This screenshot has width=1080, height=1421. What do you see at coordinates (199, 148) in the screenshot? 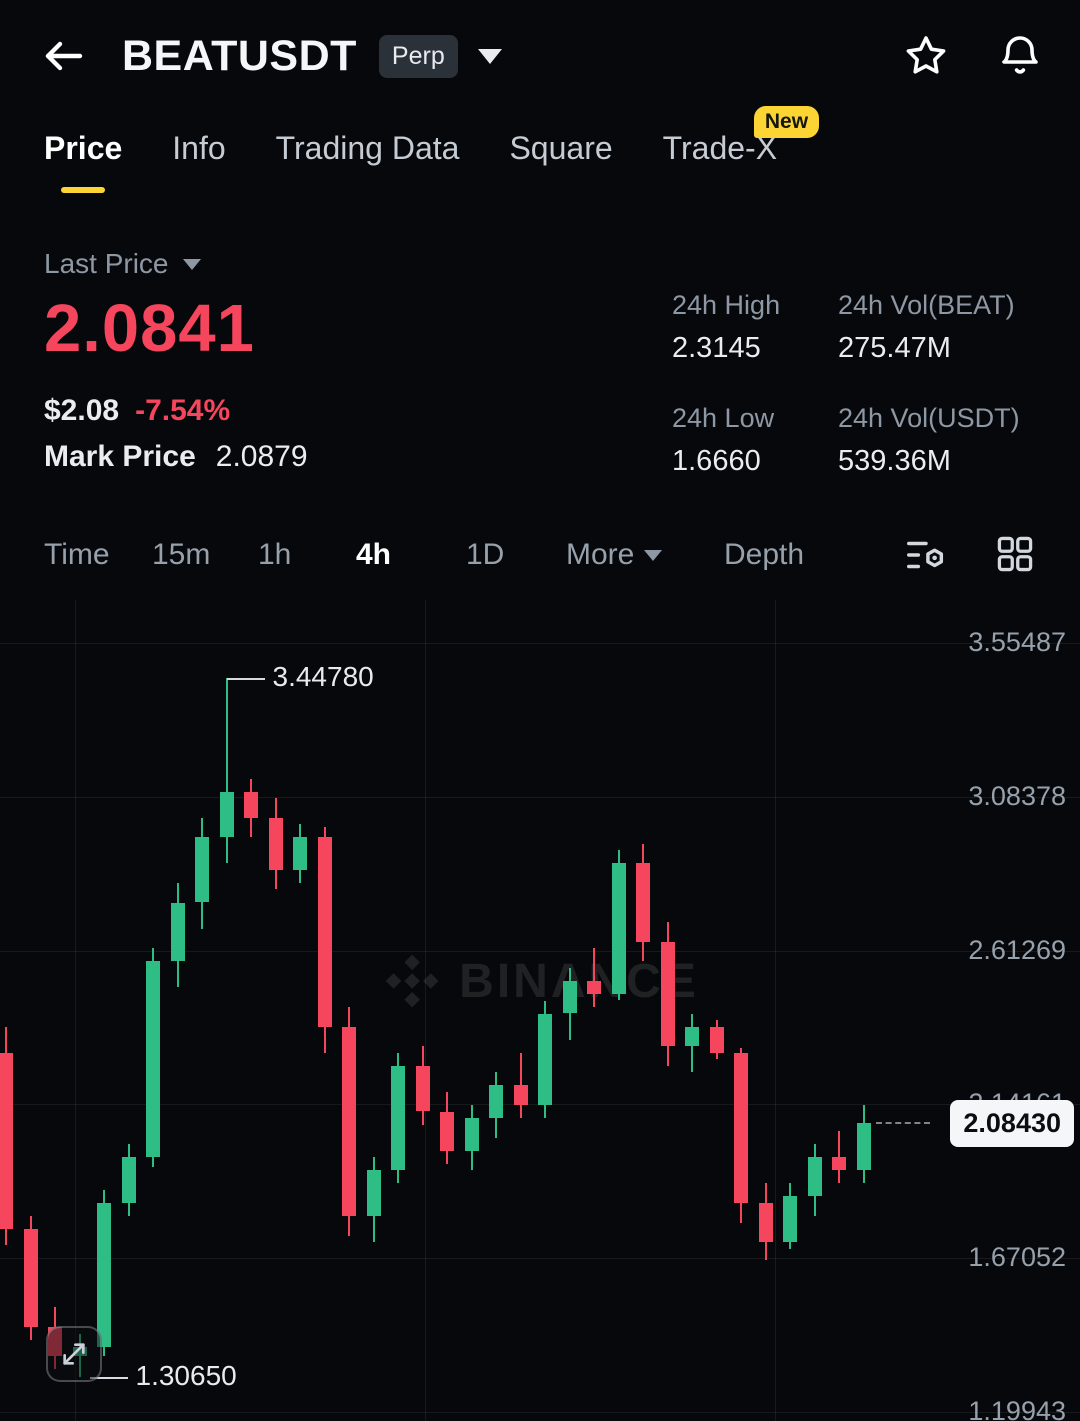
I see `tab-info-label: Info` at bounding box center [199, 148].